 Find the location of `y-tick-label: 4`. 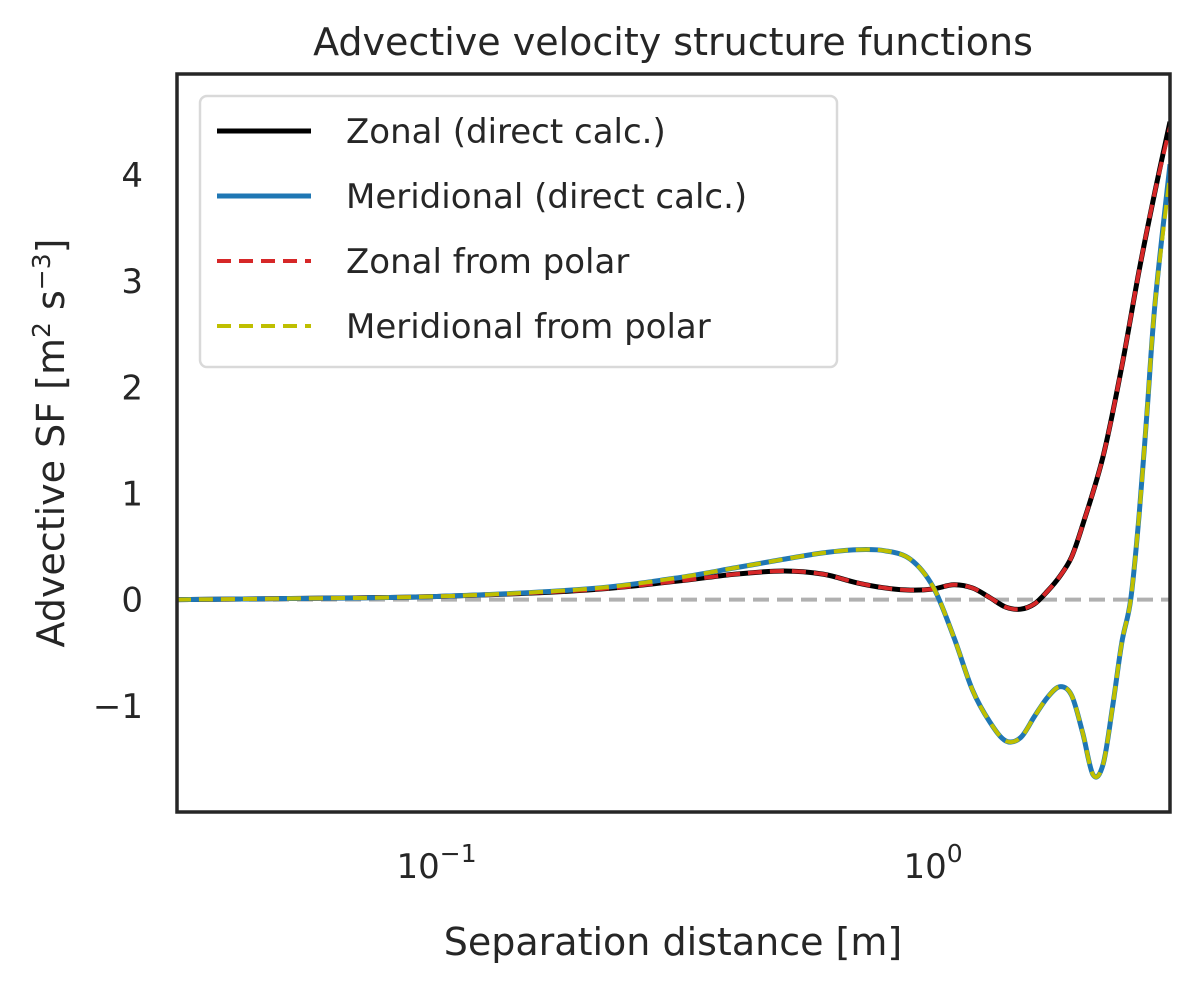

y-tick-label: 4 is located at coordinates (132, 176).